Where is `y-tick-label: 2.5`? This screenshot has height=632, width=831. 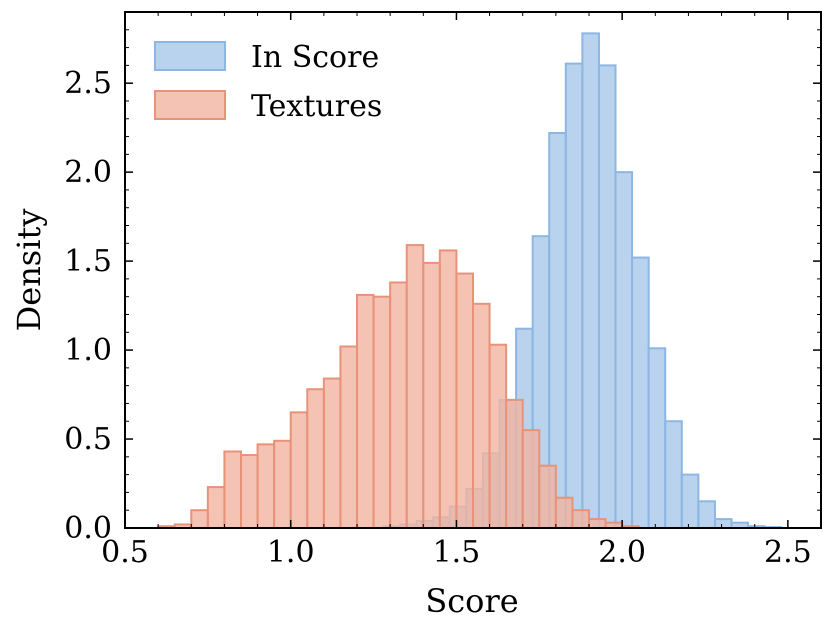 y-tick-label: 2.5 is located at coordinates (88, 83).